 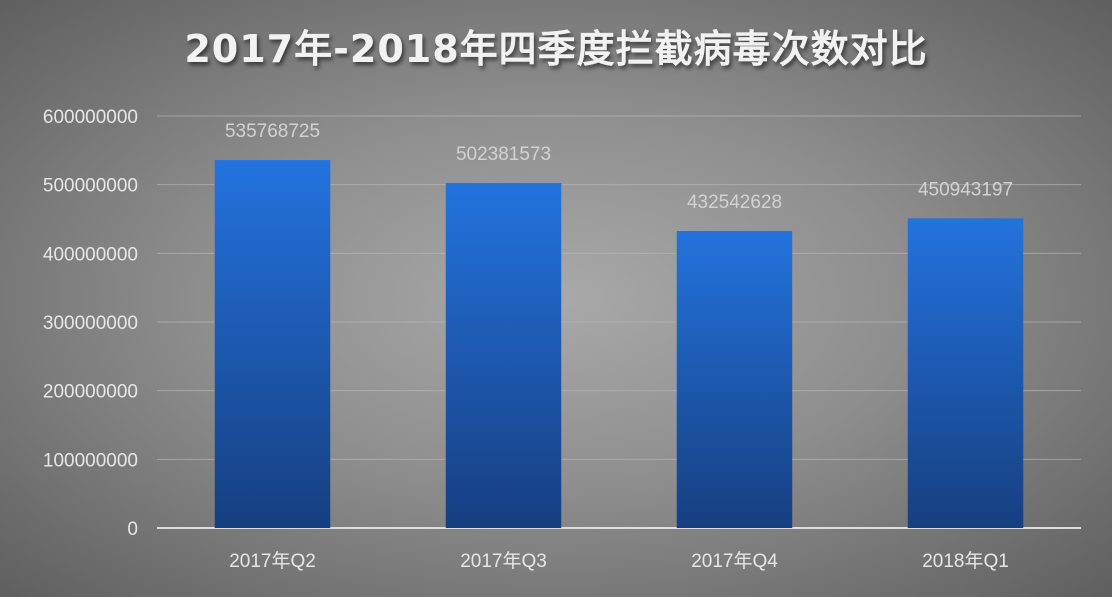 I want to click on y-tick-label: 0, so click(x=132, y=529).